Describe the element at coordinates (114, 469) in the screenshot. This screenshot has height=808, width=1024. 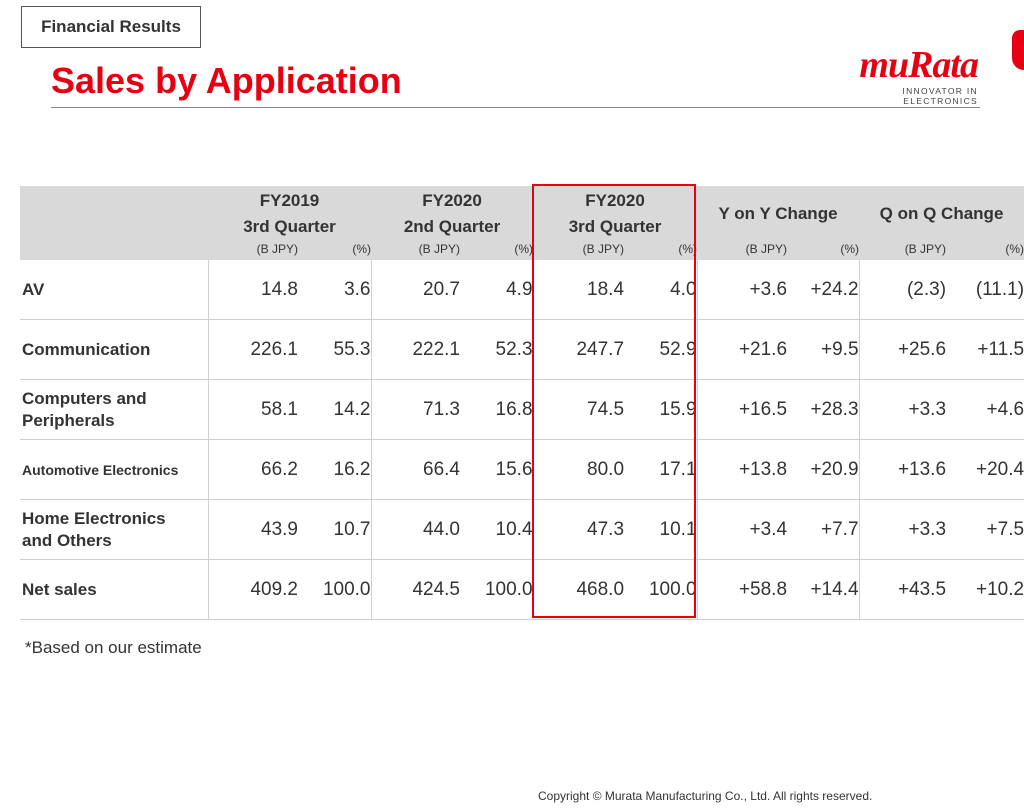
I see `row-label: Automotive Electronics` at that location.